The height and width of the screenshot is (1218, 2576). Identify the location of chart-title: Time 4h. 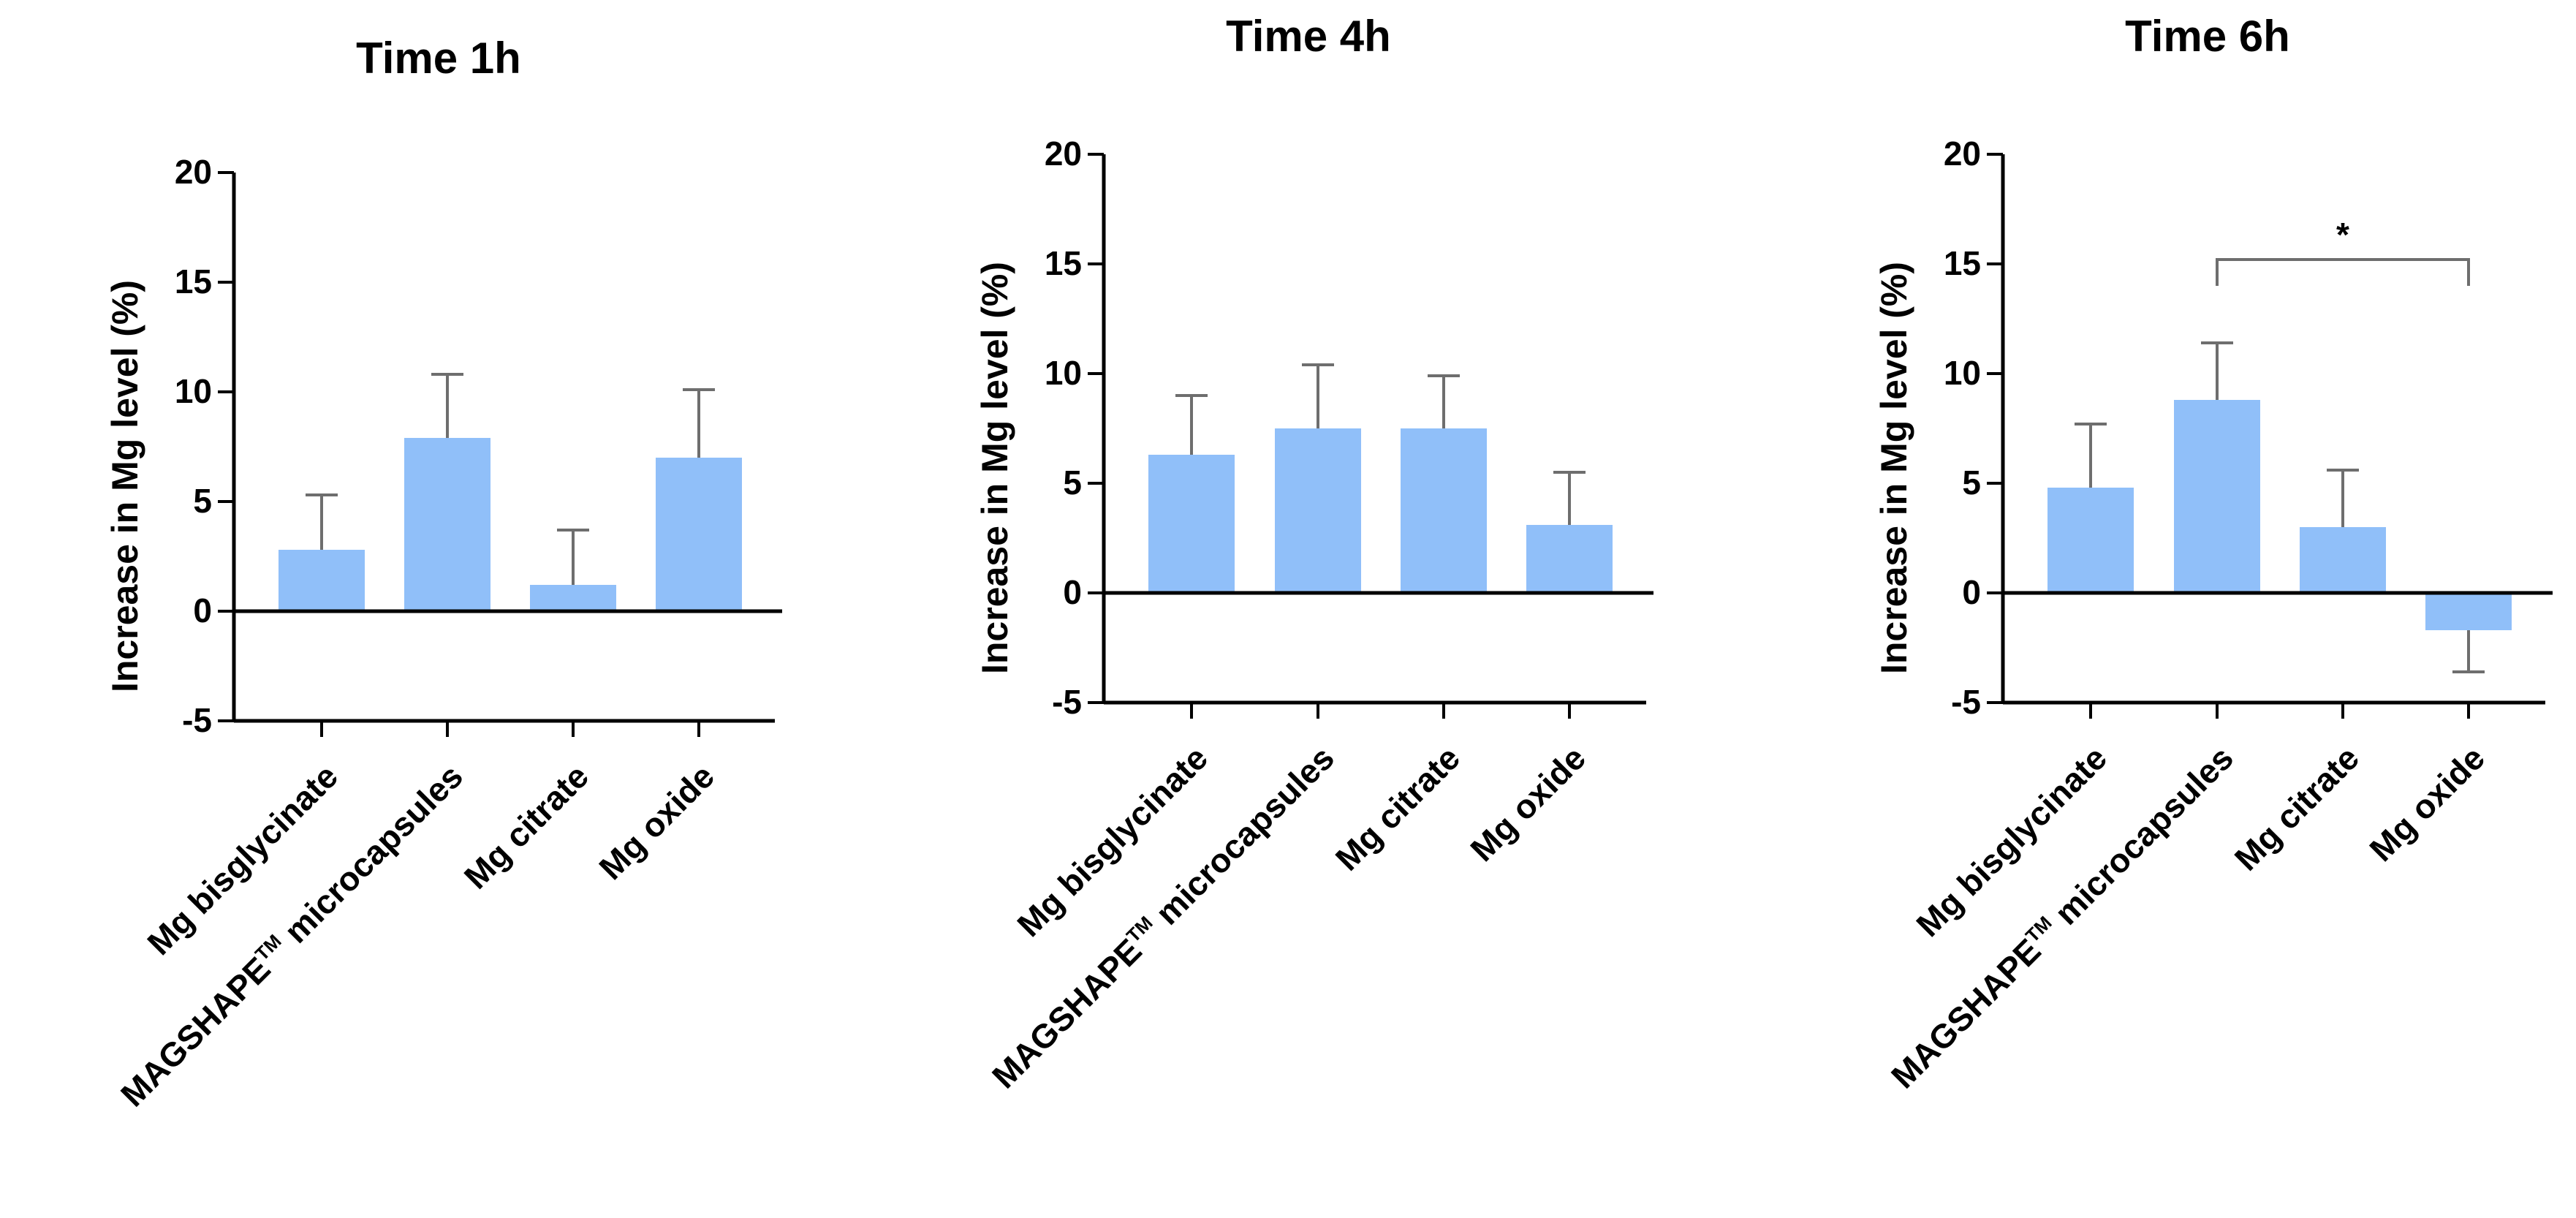
(1308, 36).